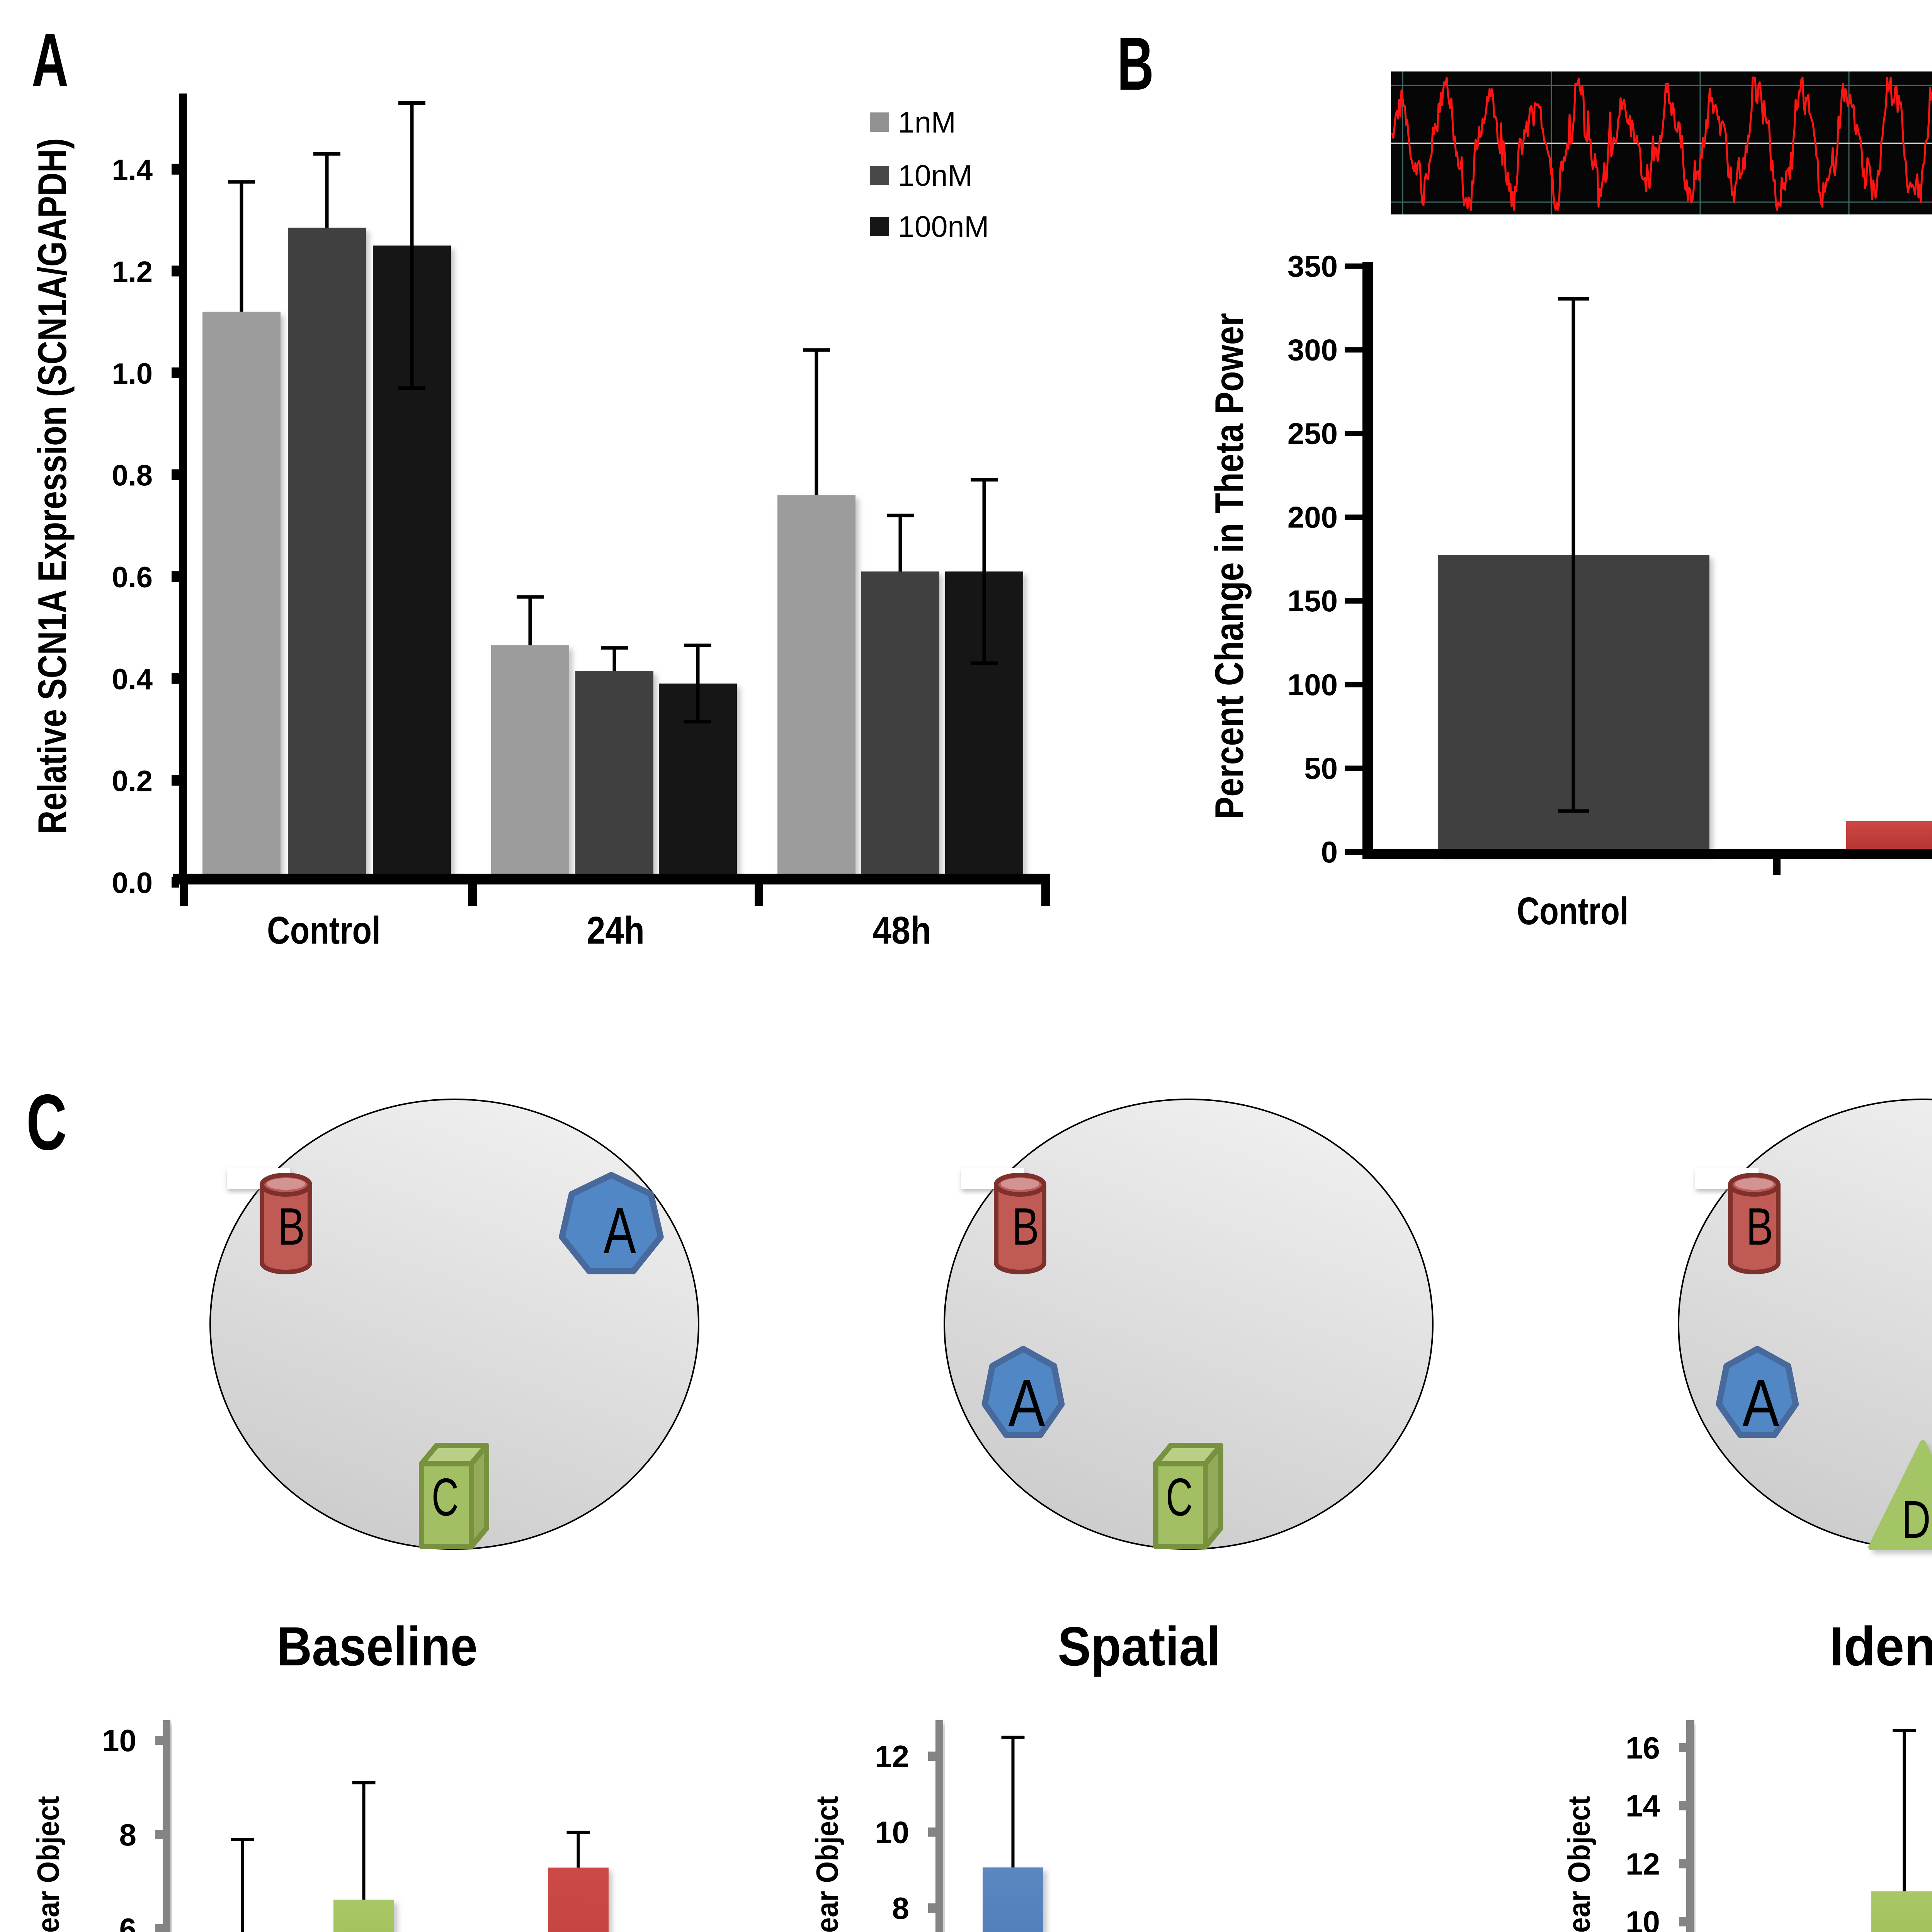  What do you see at coordinates (378, 1646) in the screenshot?
I see `svg-text: Baseline` at bounding box center [378, 1646].